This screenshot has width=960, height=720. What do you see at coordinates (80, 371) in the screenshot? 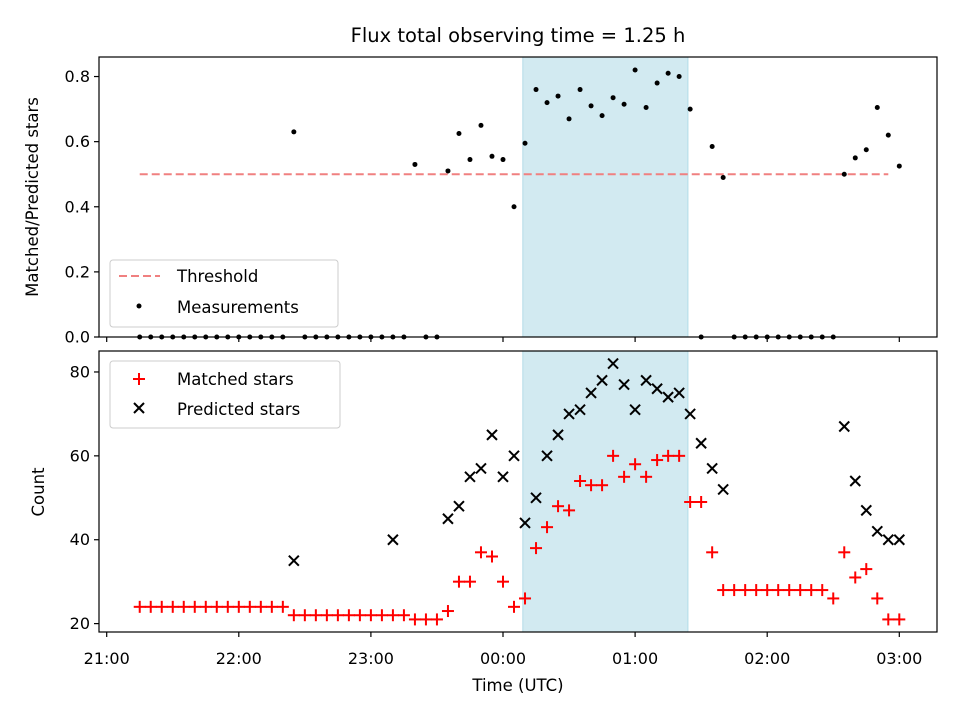
I see `count-y-tick-label: 80` at bounding box center [80, 371].